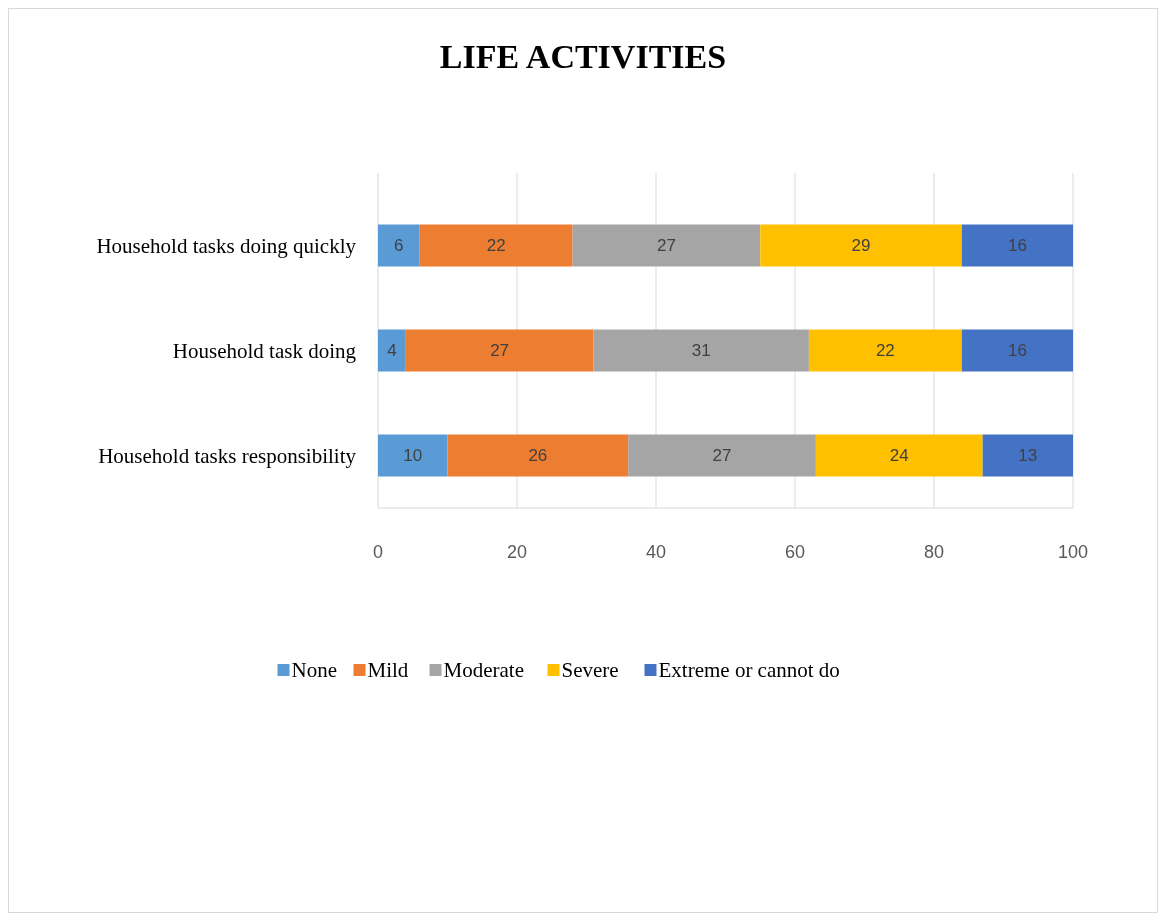 Image resolution: width=1158 pixels, height=915 pixels. What do you see at coordinates (483, 670) in the screenshot?
I see `legend-label: Moderate` at bounding box center [483, 670].